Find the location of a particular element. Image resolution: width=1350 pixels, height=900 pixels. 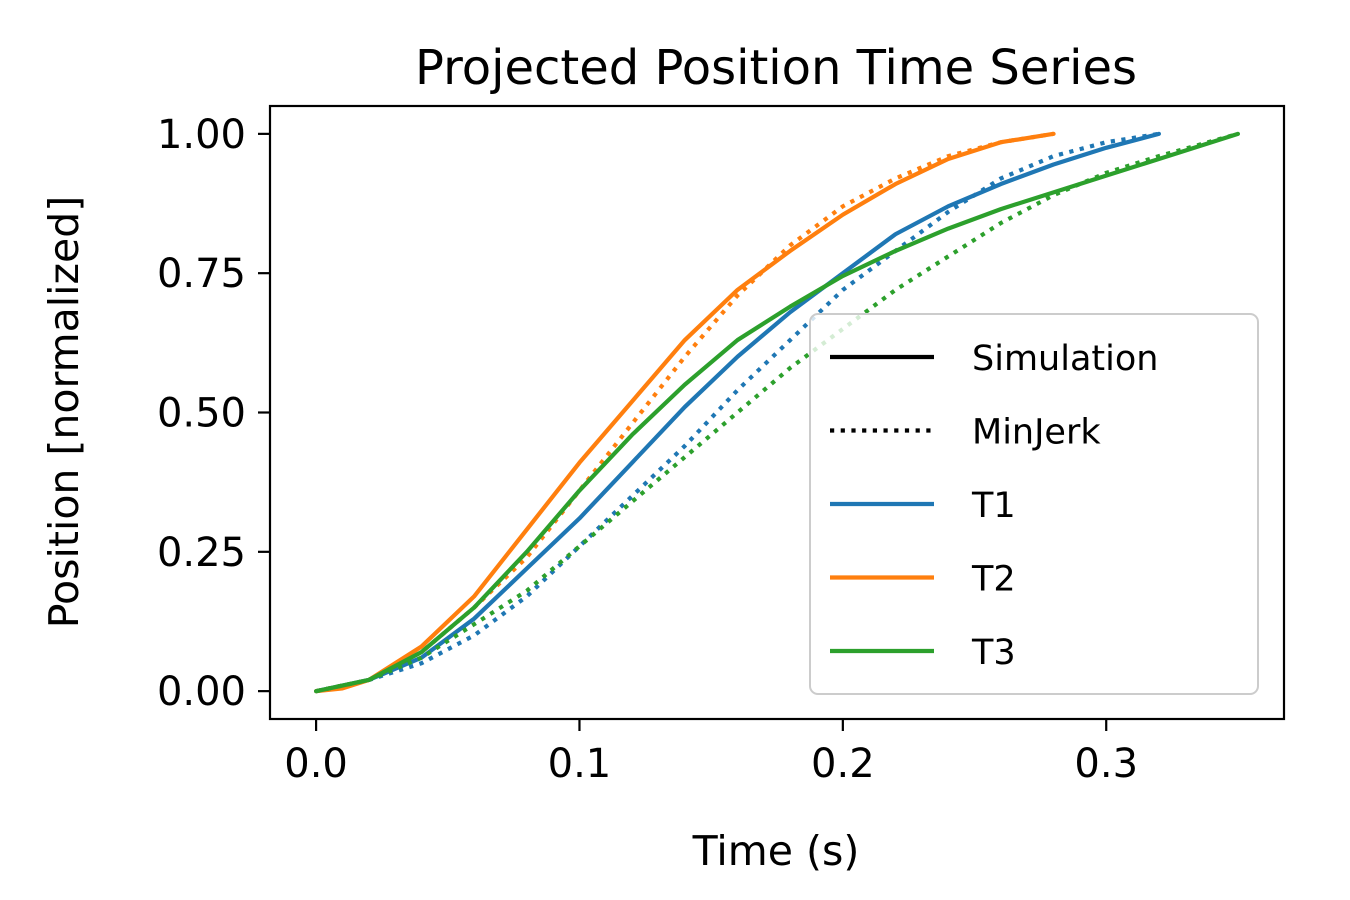

y-axis-label: Position [normalized] is located at coordinates (64, 412).